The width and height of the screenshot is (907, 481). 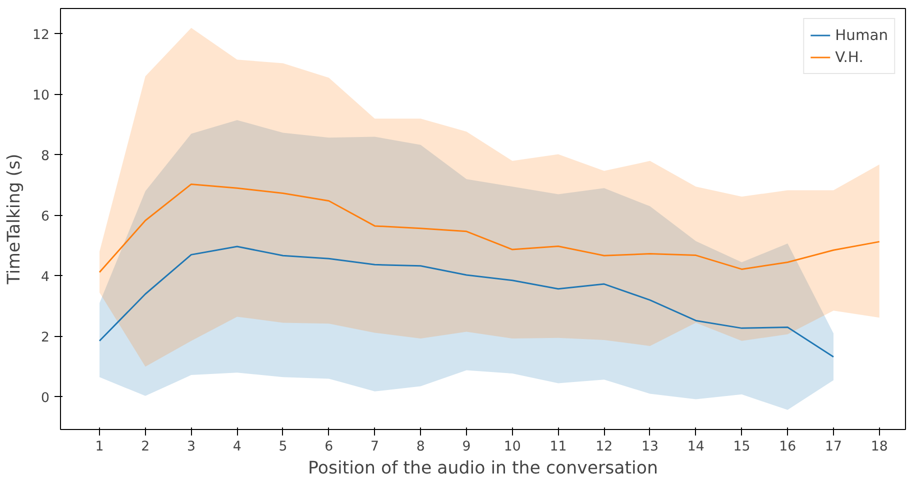 What do you see at coordinates (374, 447) in the screenshot?
I see `x-tick-label: 7` at bounding box center [374, 447].